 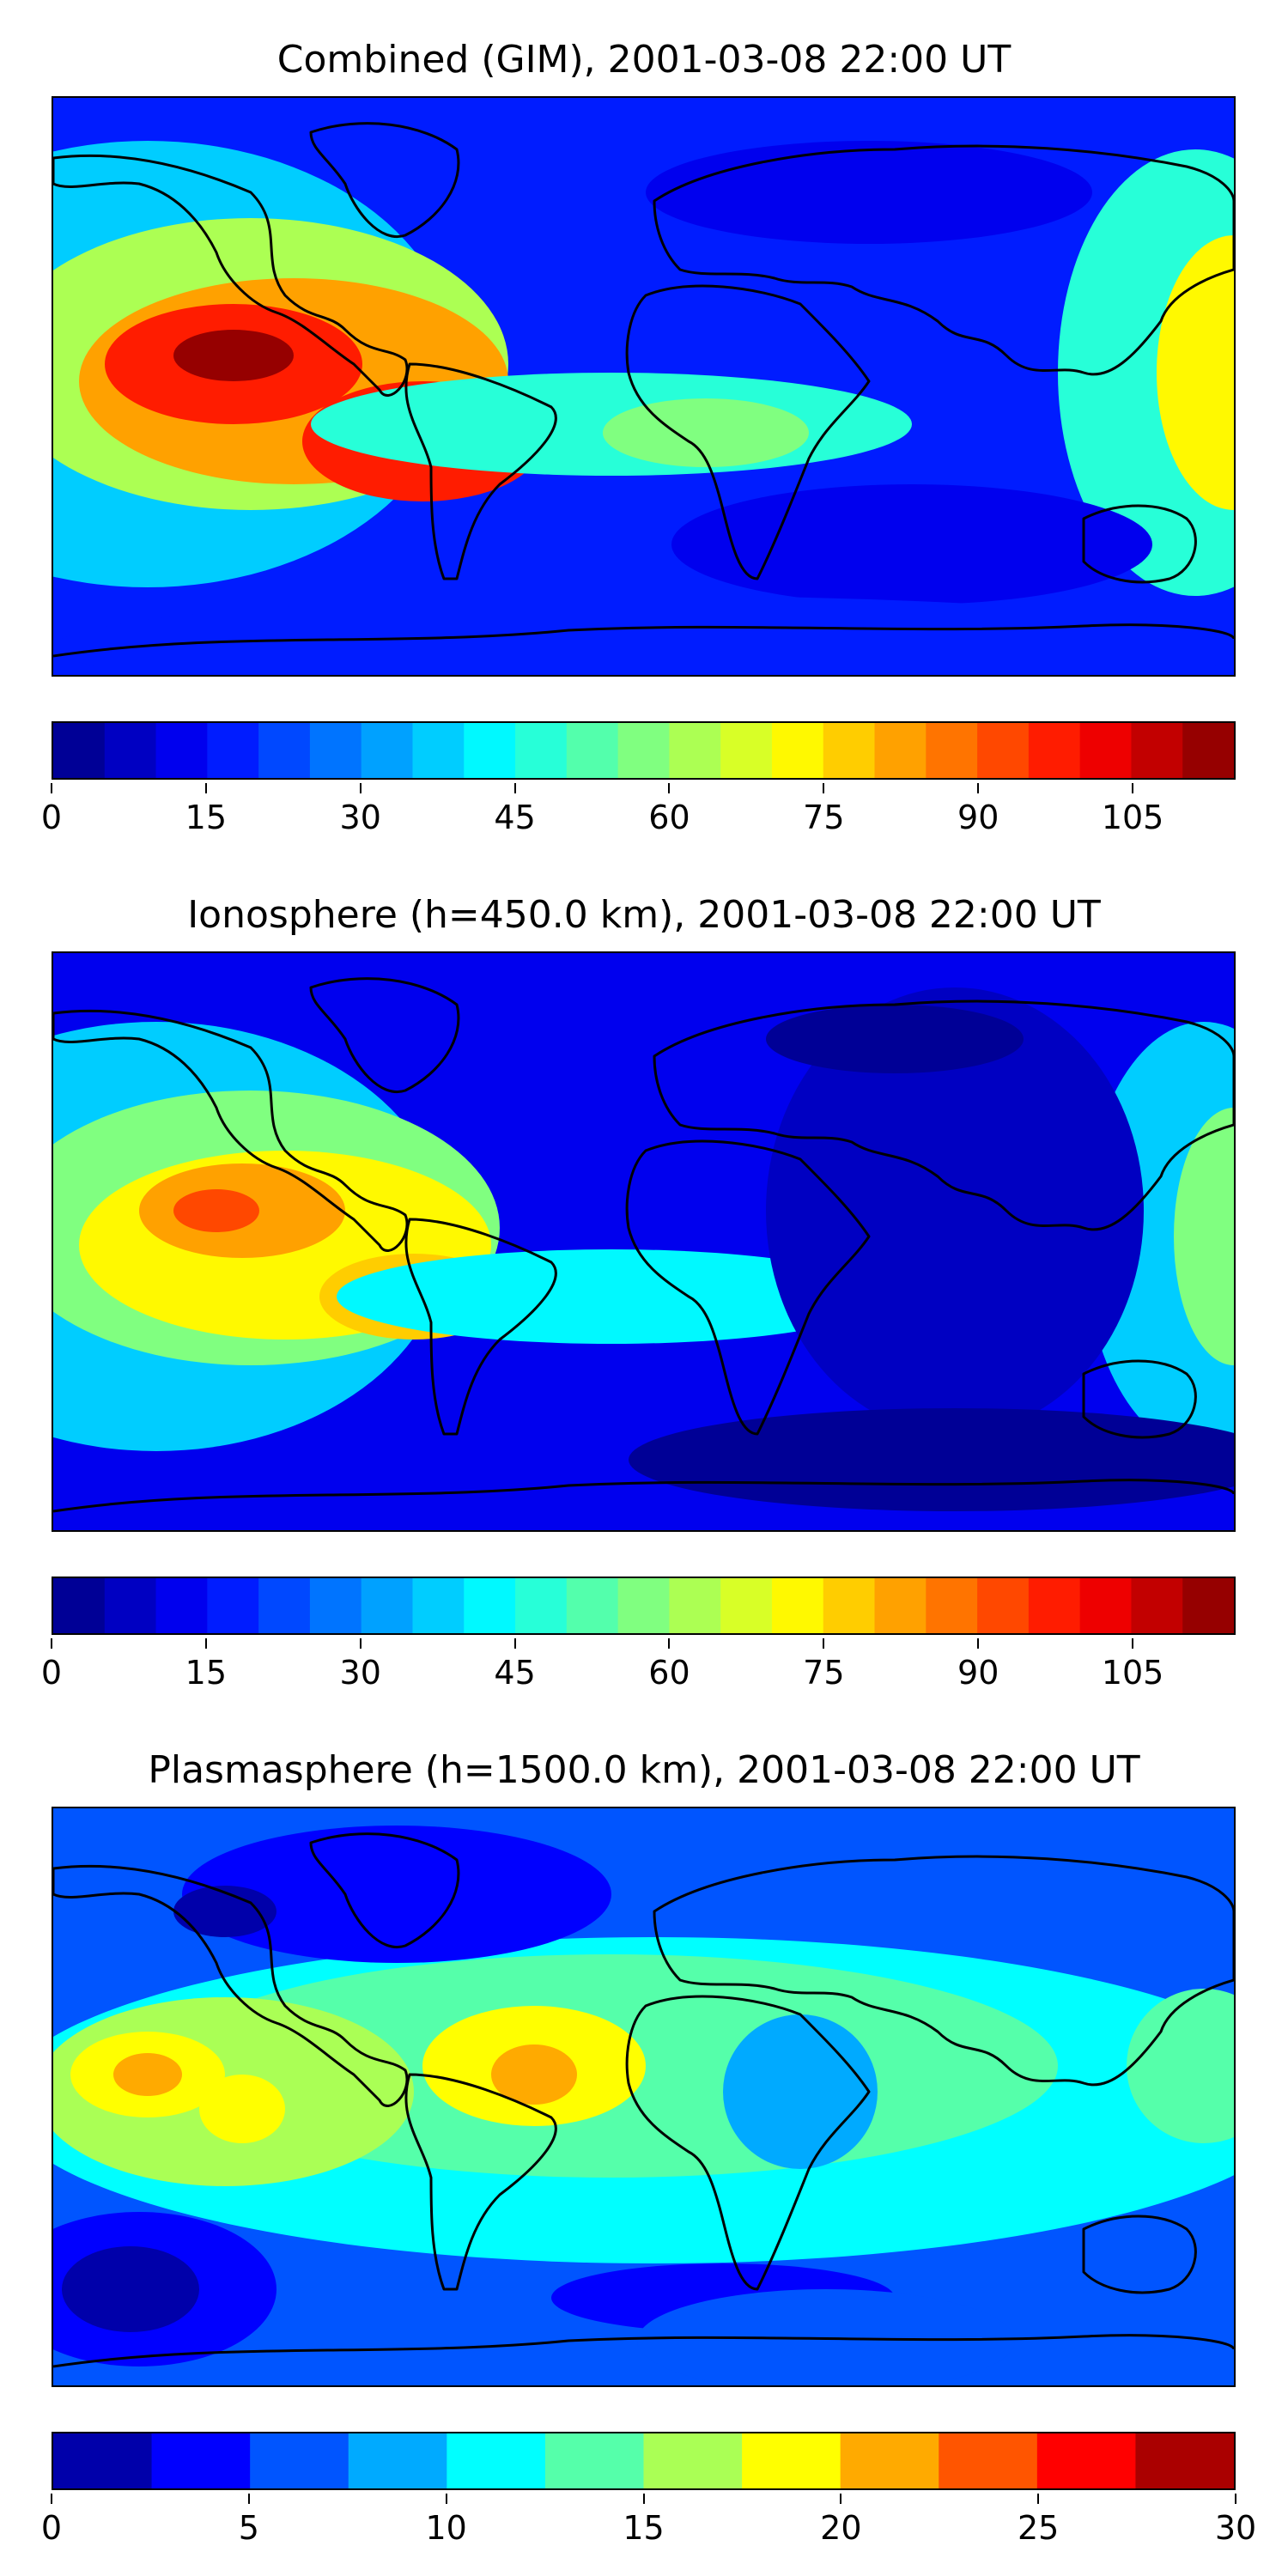 I want to click on panel2-colorbar-ticks: 0 15 30 45 60 75 90 105, so click(x=638, y=1674).